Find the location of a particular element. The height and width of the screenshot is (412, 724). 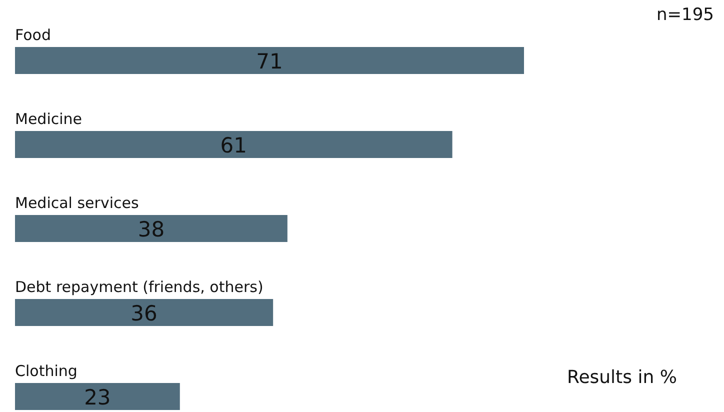

data-label: 23 is located at coordinates (97, 398).